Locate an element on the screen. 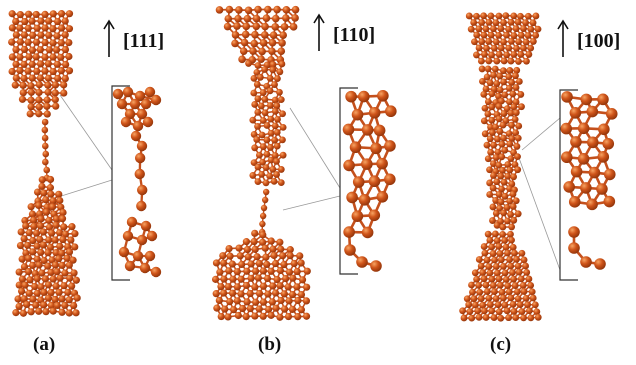  nanowire-a-top is located at coordinates (40, 64).